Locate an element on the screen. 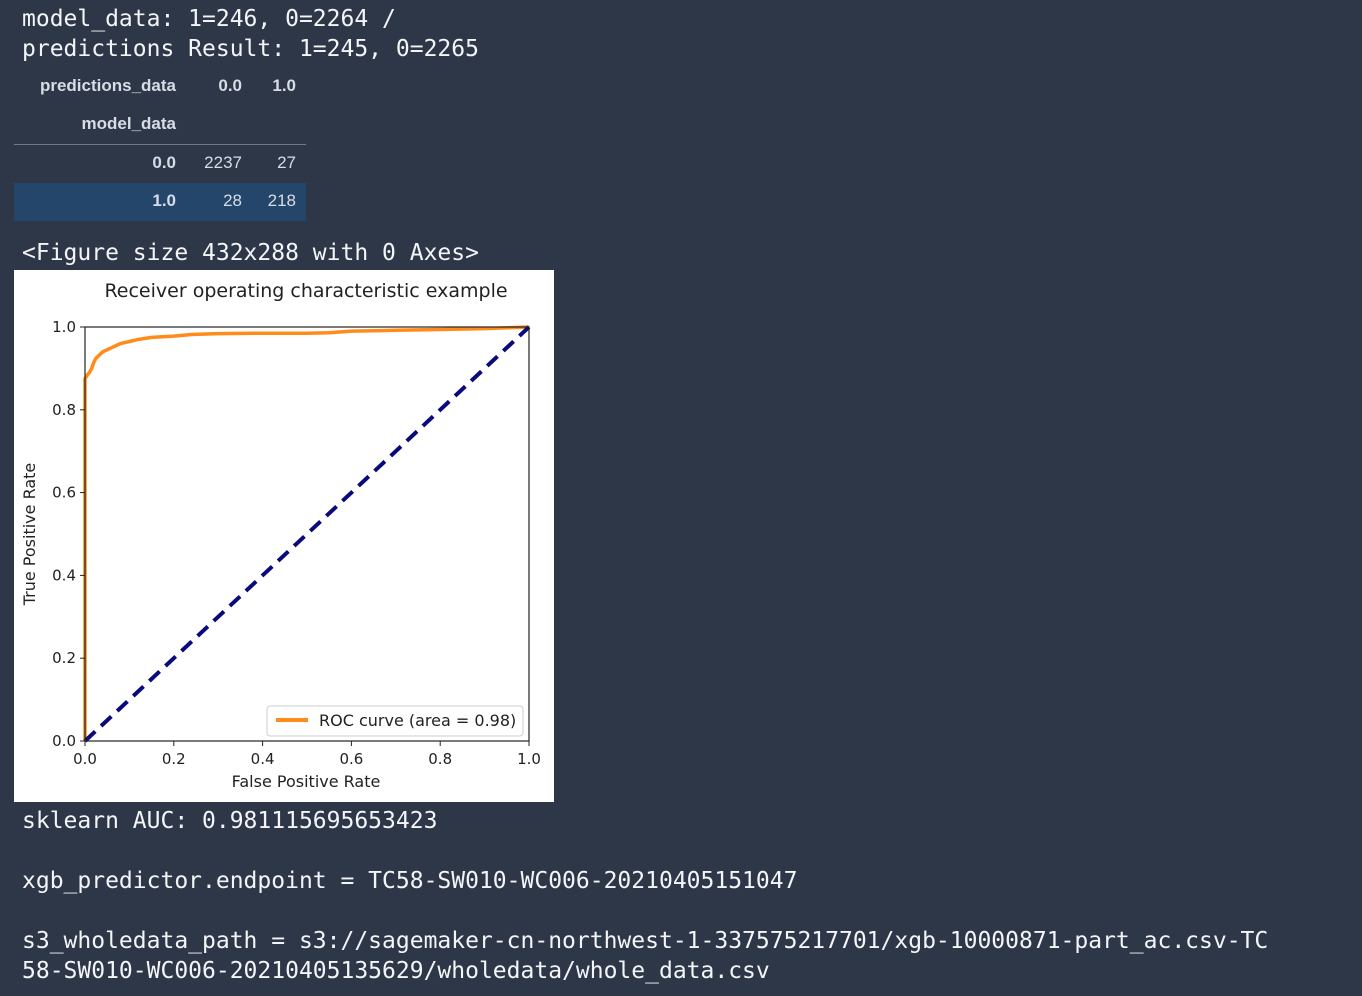 The image size is (1362, 996). table-row: 0.0 2237 27 is located at coordinates (160, 164).